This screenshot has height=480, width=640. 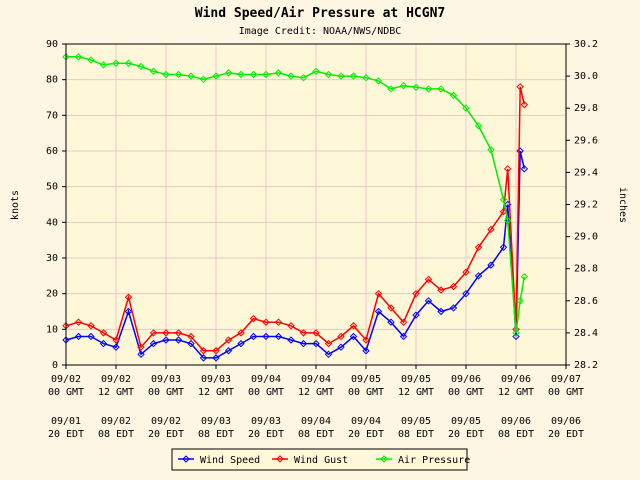 What do you see at coordinates (52, 151) in the screenshot?
I see `y-tick-label: 60` at bounding box center [52, 151].